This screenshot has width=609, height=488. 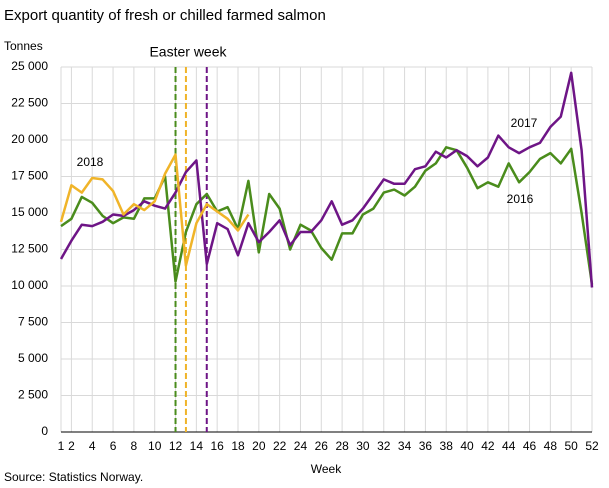 I want to click on x-tick-label: 38, so click(x=447, y=446).